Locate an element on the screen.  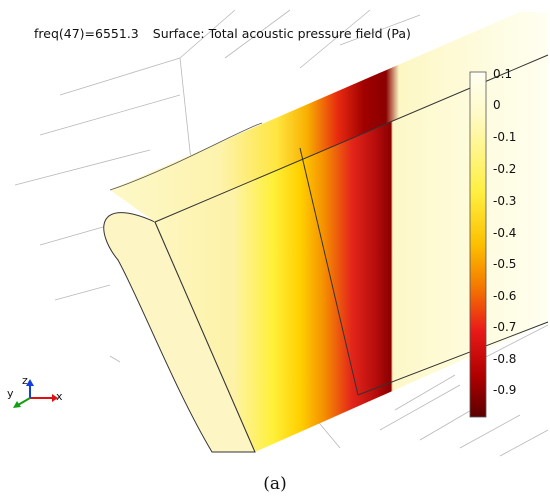
colorbar-tick-label: -0.9 is located at coordinates (505, 390).